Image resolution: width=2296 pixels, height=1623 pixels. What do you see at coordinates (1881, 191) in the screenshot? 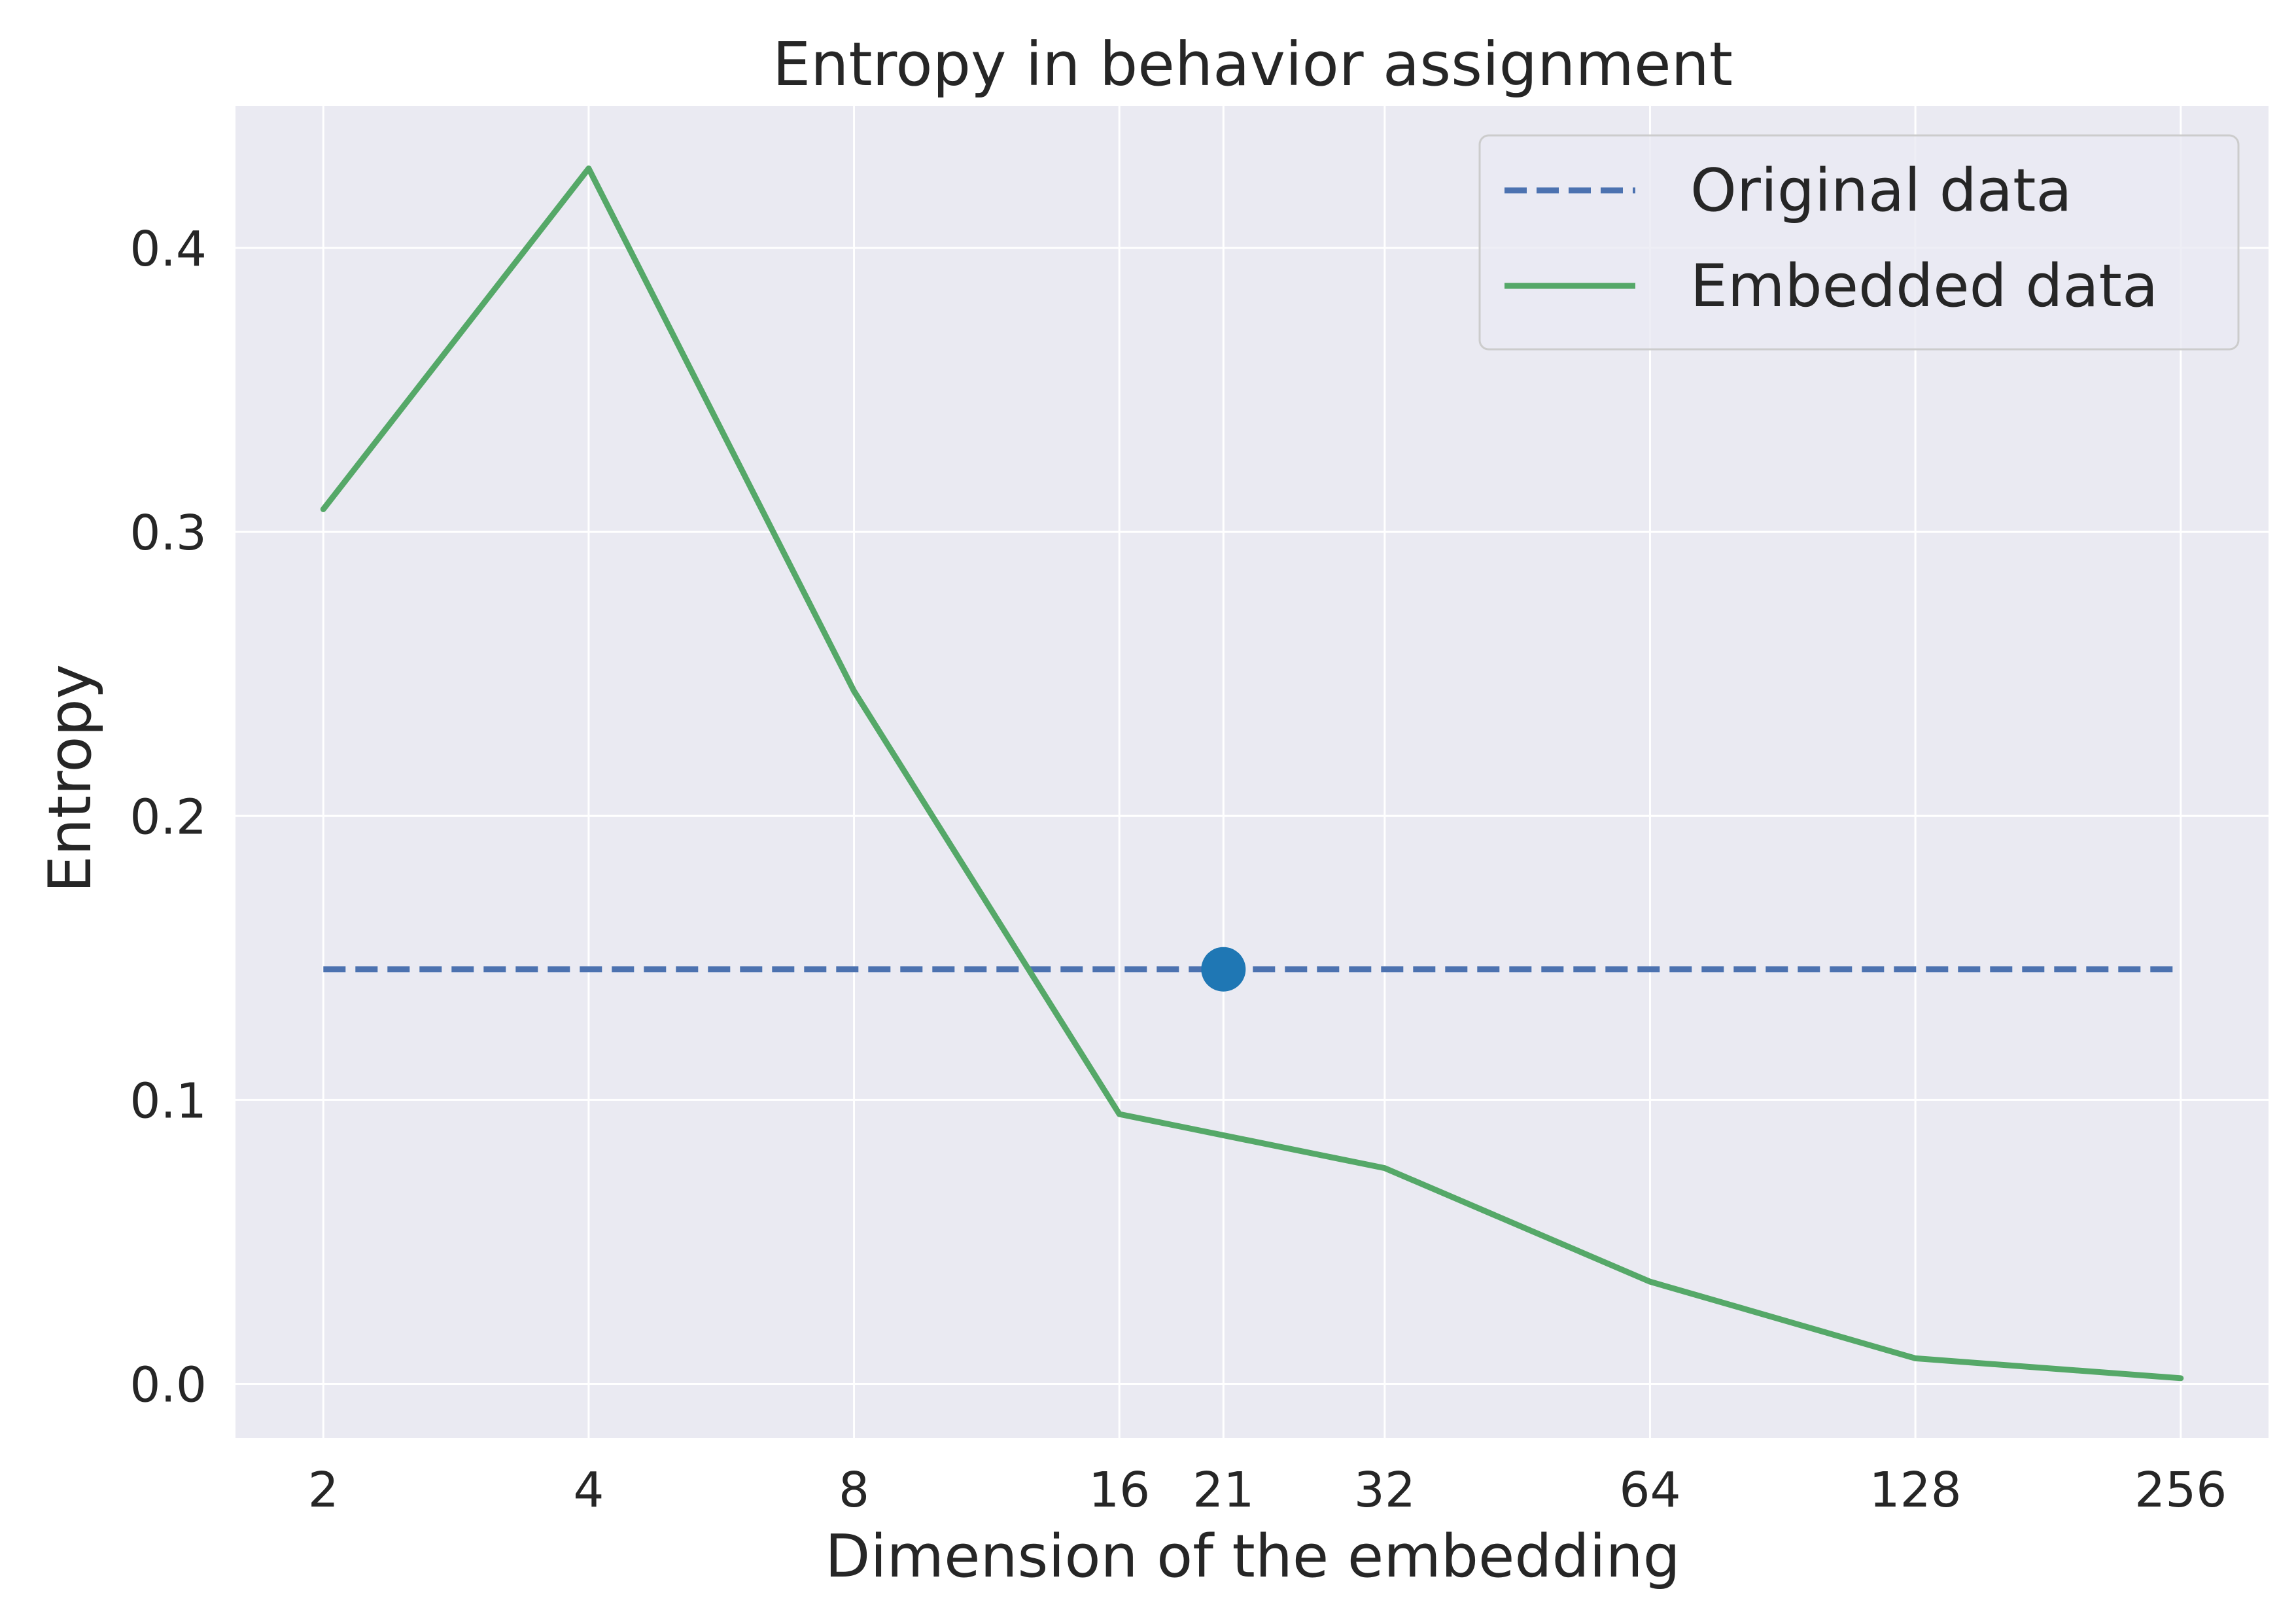
I see `legend-original-label: Original data` at bounding box center [1881, 191].